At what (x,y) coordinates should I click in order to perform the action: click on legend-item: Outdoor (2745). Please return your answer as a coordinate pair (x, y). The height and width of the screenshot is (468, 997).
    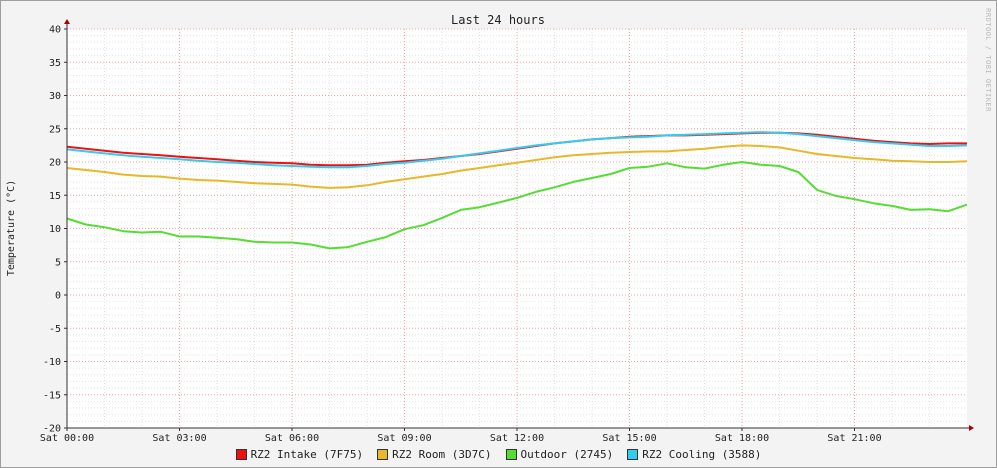
    Looking at the image, I should click on (559, 454).